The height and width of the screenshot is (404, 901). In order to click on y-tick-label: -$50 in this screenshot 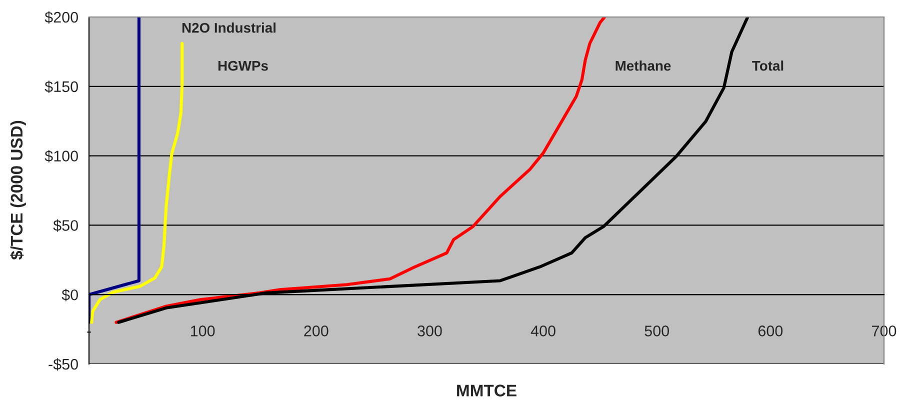, I will do `click(63, 364)`.